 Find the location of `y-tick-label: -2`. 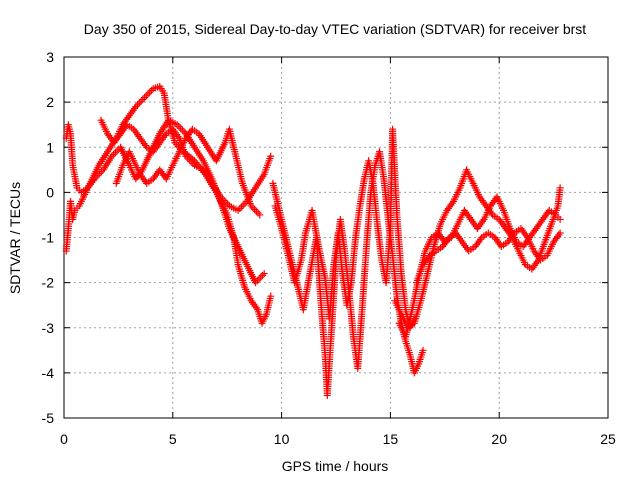

y-tick-label: -2 is located at coordinates (48, 283).